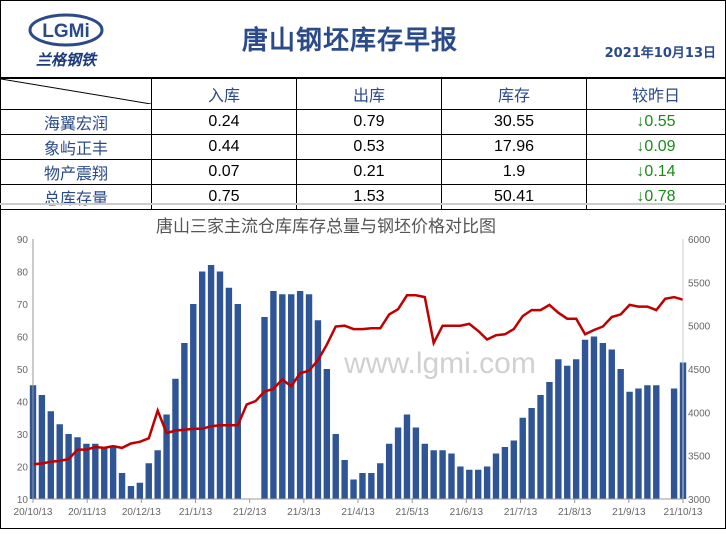  Describe the element at coordinates (67, 60) in the screenshot. I see `svg-text: 兰格钢铁` at that location.